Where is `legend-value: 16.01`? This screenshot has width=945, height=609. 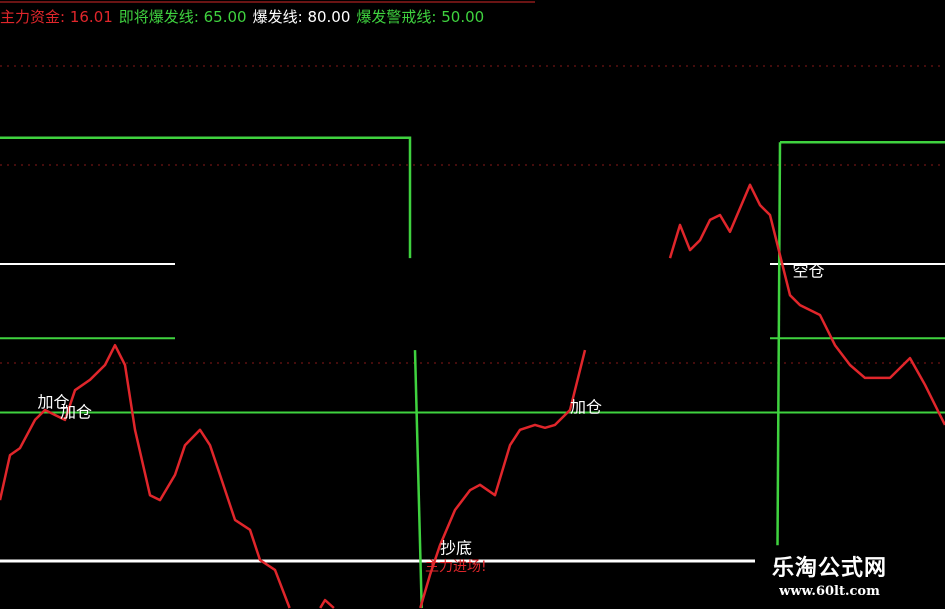 legend-value: 16.01 is located at coordinates (91, 17).